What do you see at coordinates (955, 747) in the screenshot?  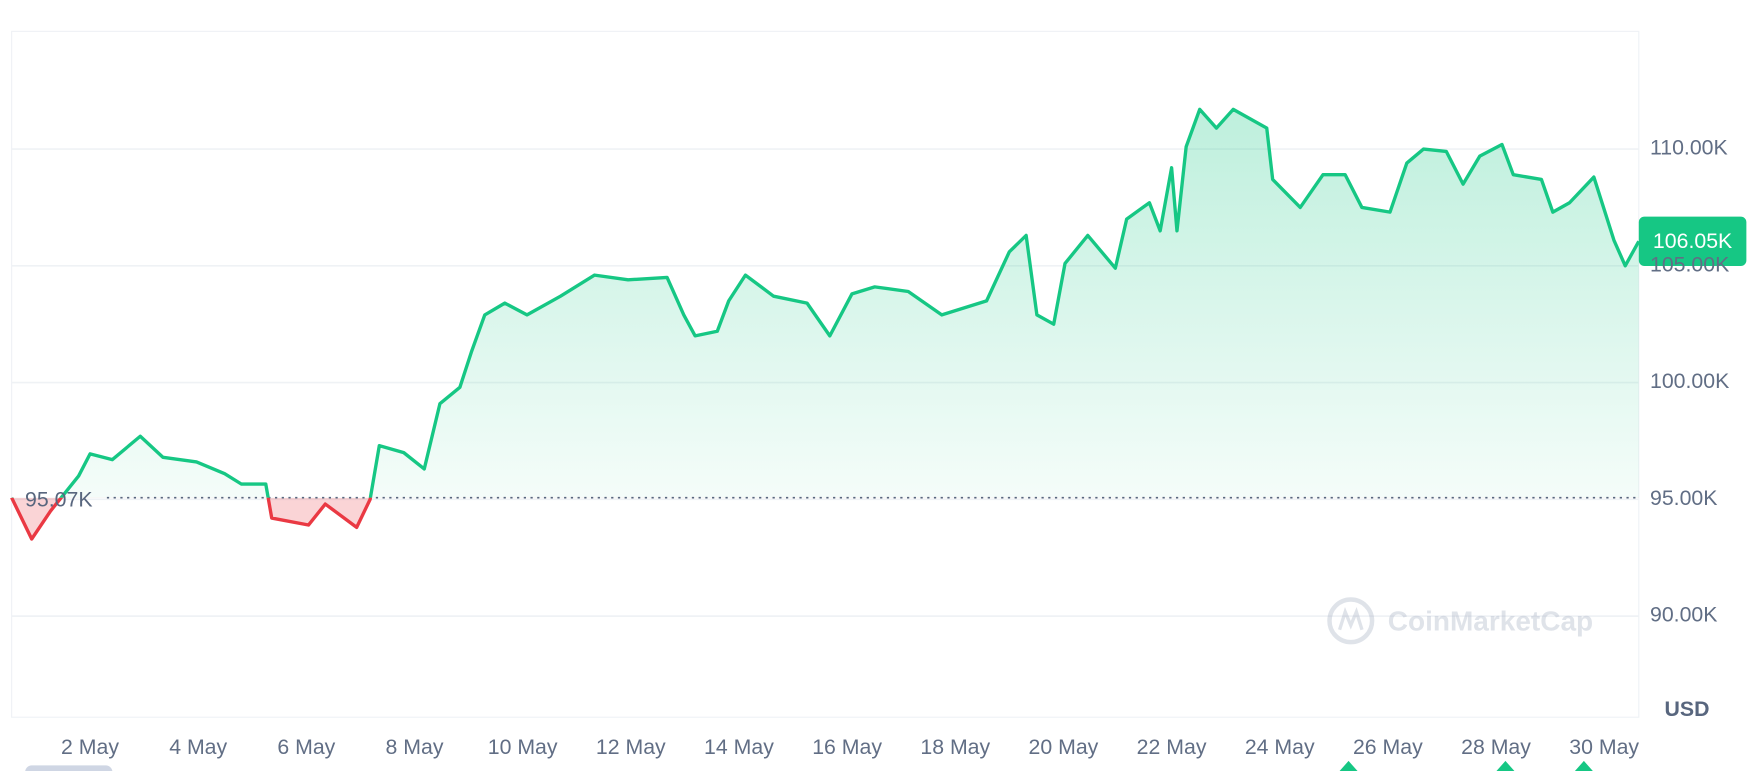 I see `x-tick-label: 18 May` at bounding box center [955, 747].